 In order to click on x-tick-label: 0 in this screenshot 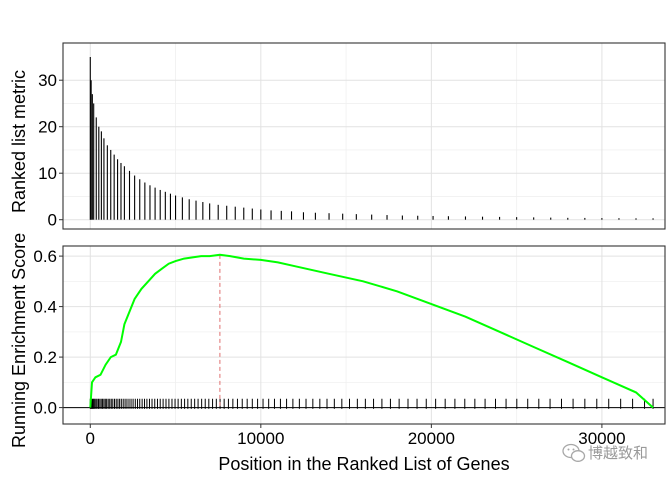, I will do `click(90, 438)`.